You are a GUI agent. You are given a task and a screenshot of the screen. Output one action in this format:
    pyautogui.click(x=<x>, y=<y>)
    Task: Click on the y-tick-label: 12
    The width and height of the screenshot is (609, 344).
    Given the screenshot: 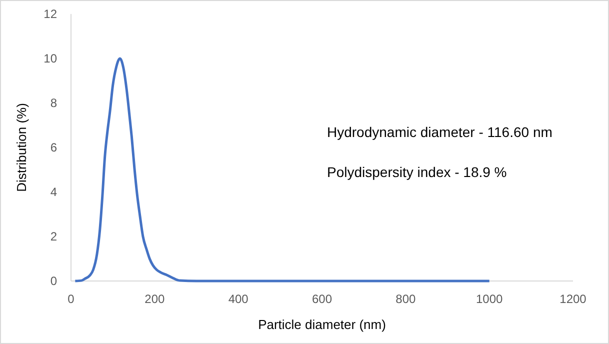 What is the action you would take?
    pyautogui.click(x=51, y=14)
    